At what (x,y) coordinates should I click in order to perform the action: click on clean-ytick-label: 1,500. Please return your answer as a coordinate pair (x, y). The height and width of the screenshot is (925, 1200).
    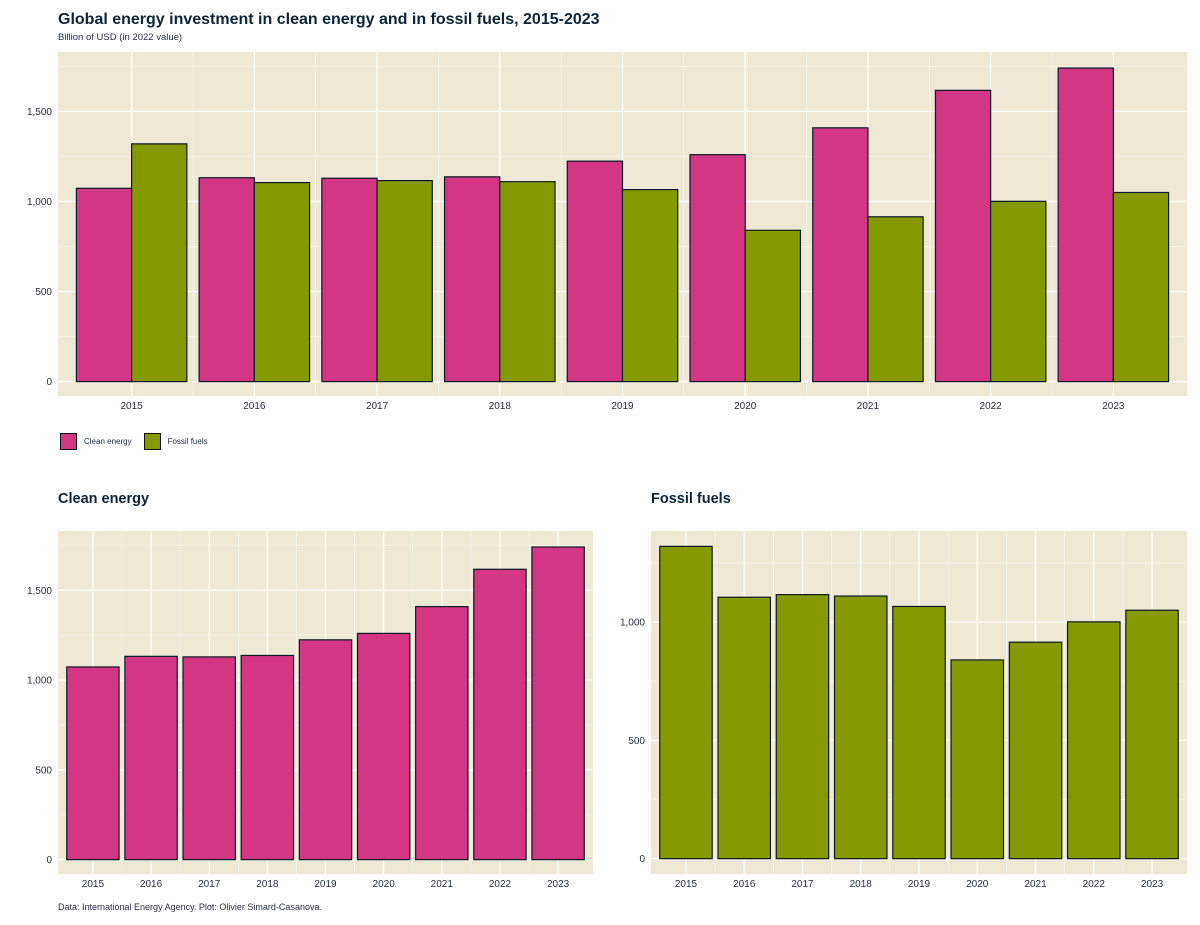
    Looking at the image, I should click on (39, 591).